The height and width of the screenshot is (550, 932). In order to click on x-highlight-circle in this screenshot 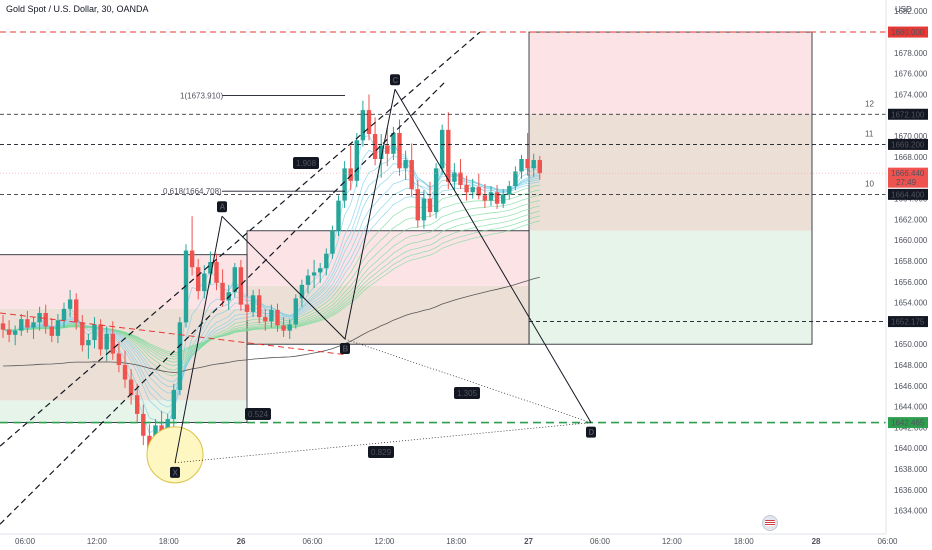, I will do `click(175, 455)`.